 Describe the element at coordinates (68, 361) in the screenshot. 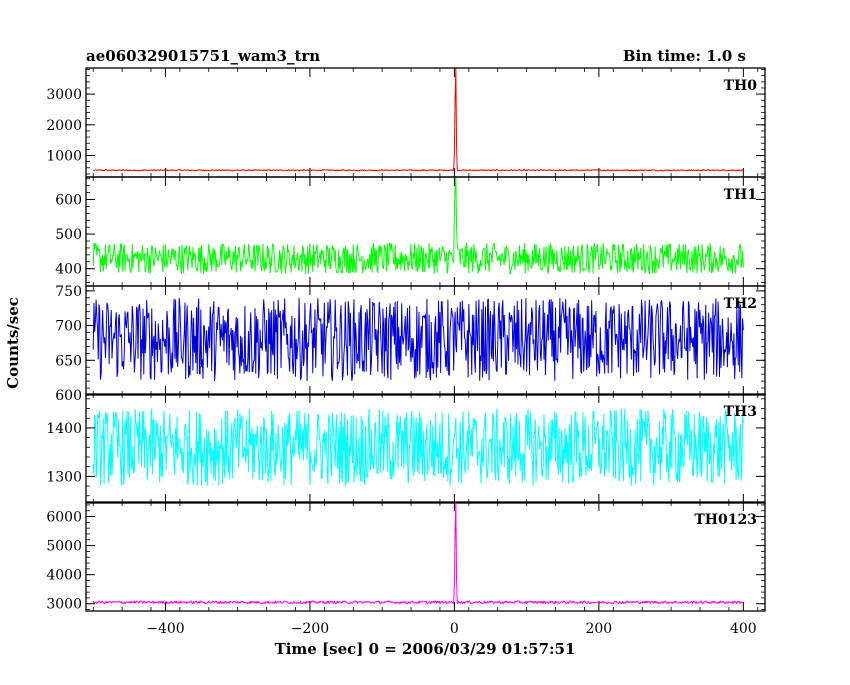

I see `y-tick-label: 650` at that location.